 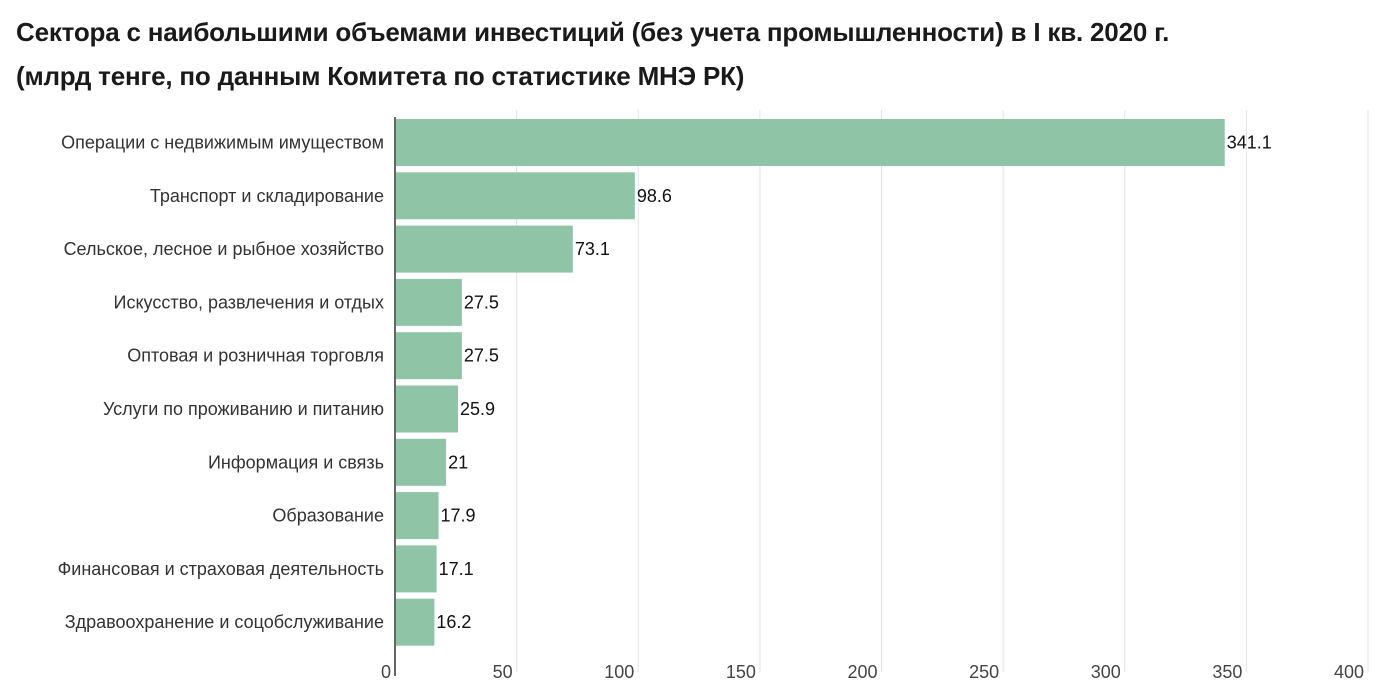 I want to click on x-tick-label: 300, so click(x=1106, y=672).